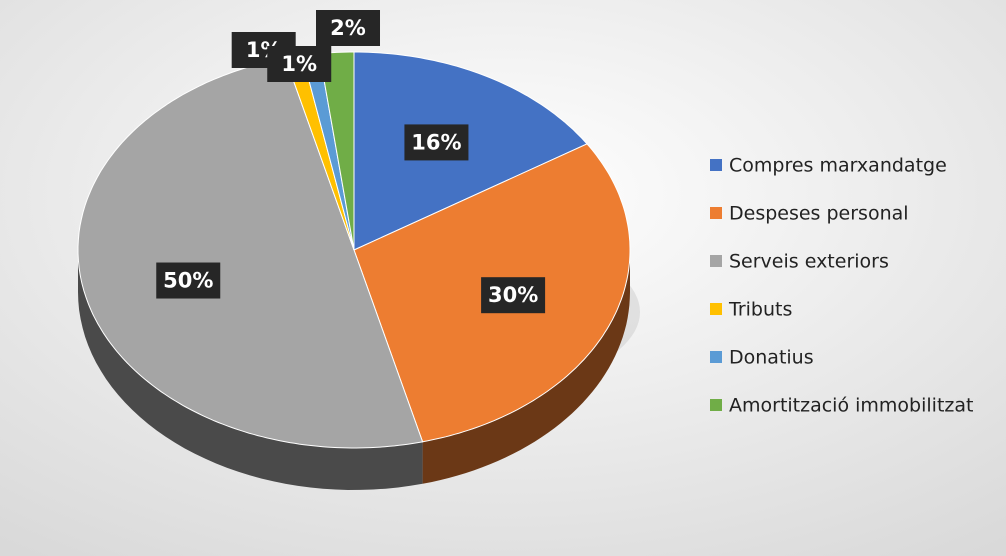 The width and height of the screenshot is (1006, 556). I want to click on legend-label: Tributs, so click(760, 310).